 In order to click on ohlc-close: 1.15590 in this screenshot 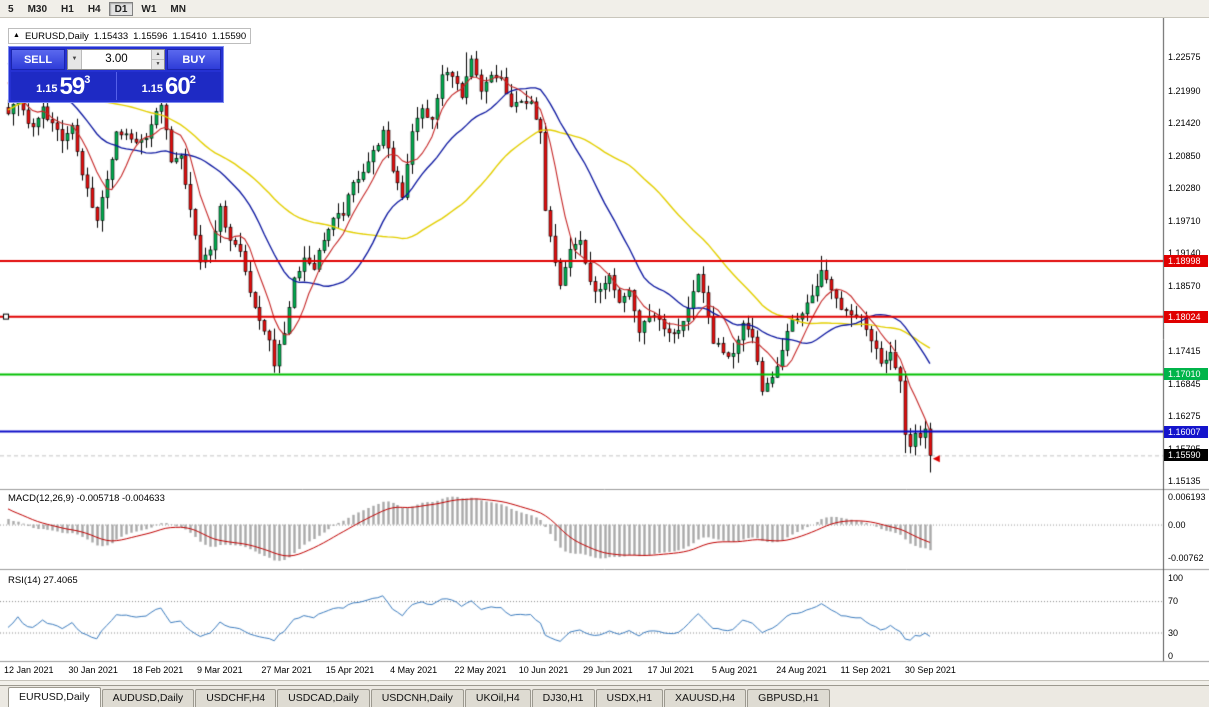, I will do `click(229, 36)`.